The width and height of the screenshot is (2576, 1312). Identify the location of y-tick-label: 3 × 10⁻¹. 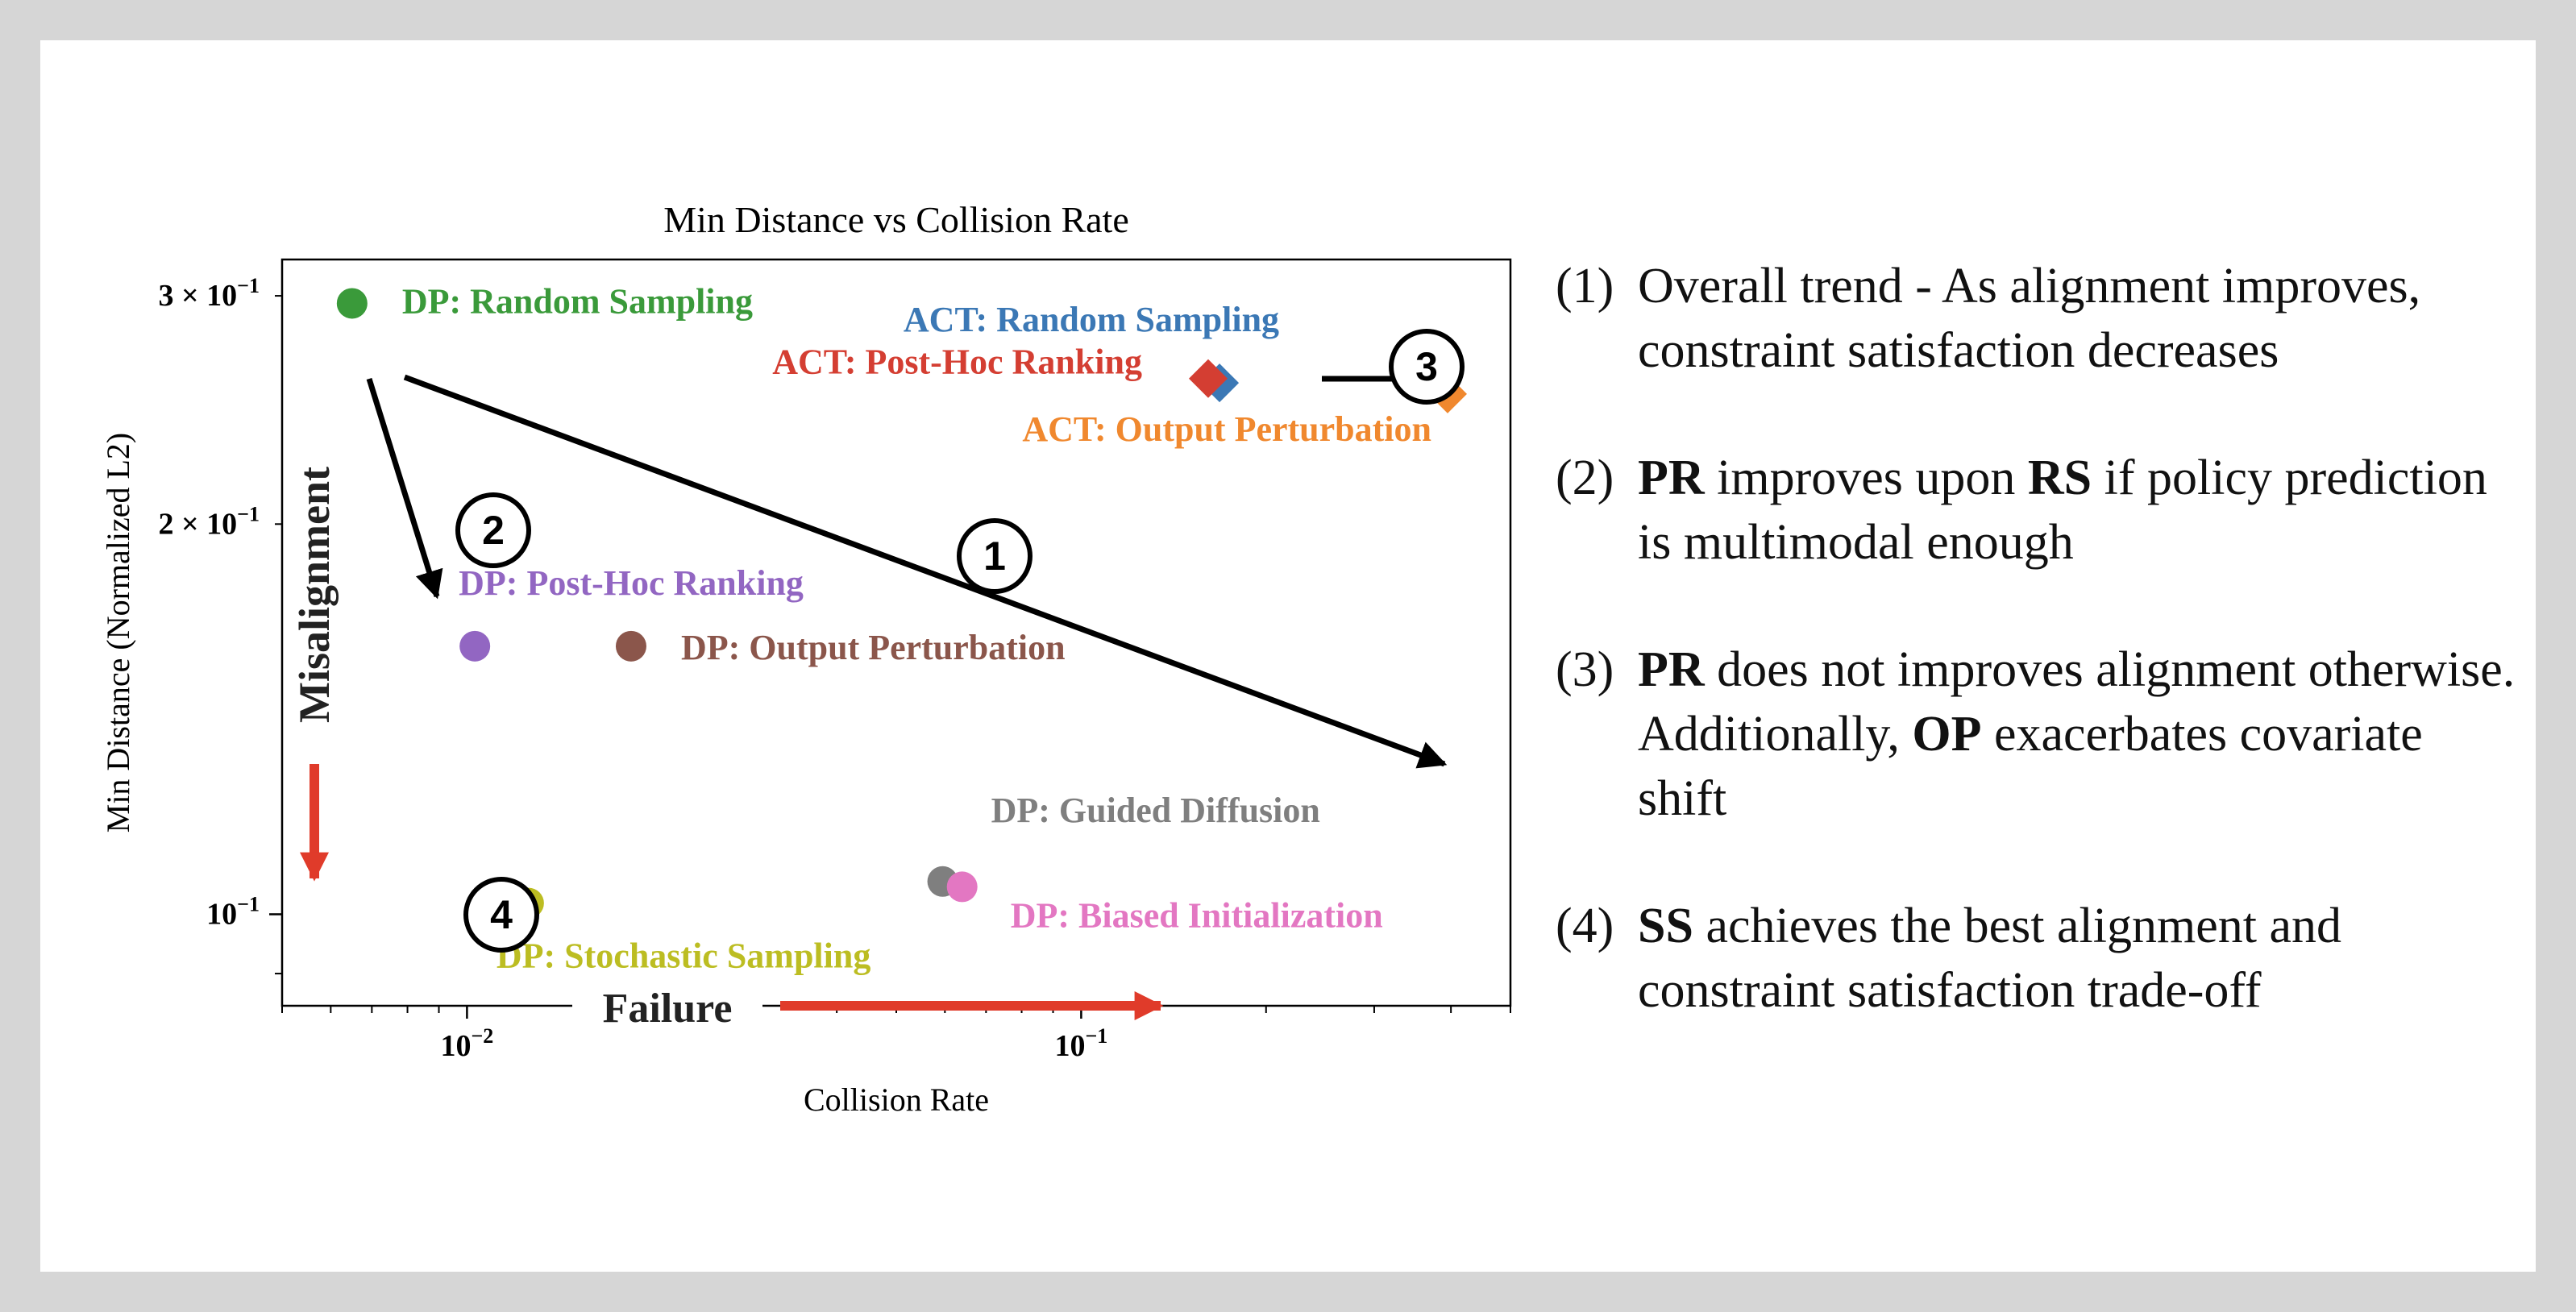
(209, 294).